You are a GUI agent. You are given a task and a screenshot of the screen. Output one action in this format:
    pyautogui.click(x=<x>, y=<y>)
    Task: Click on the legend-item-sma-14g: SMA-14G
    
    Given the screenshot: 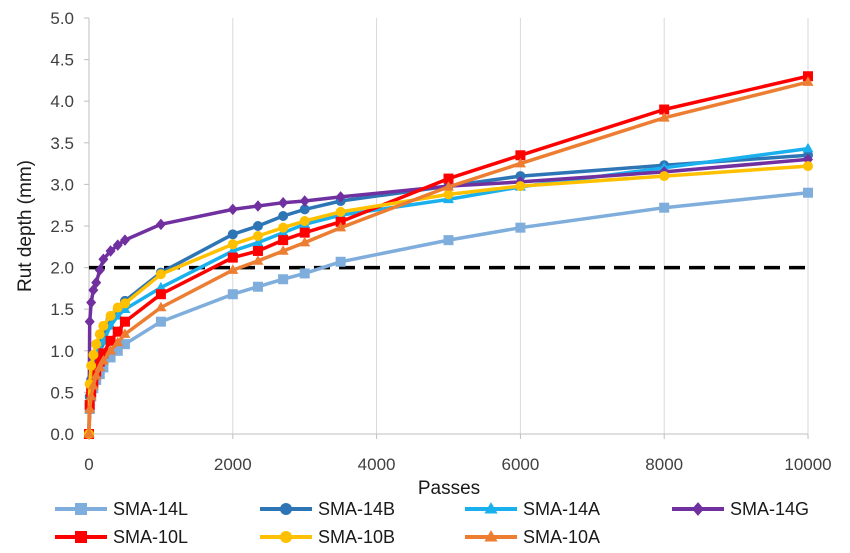 What is the action you would take?
    pyautogui.click(x=740, y=509)
    